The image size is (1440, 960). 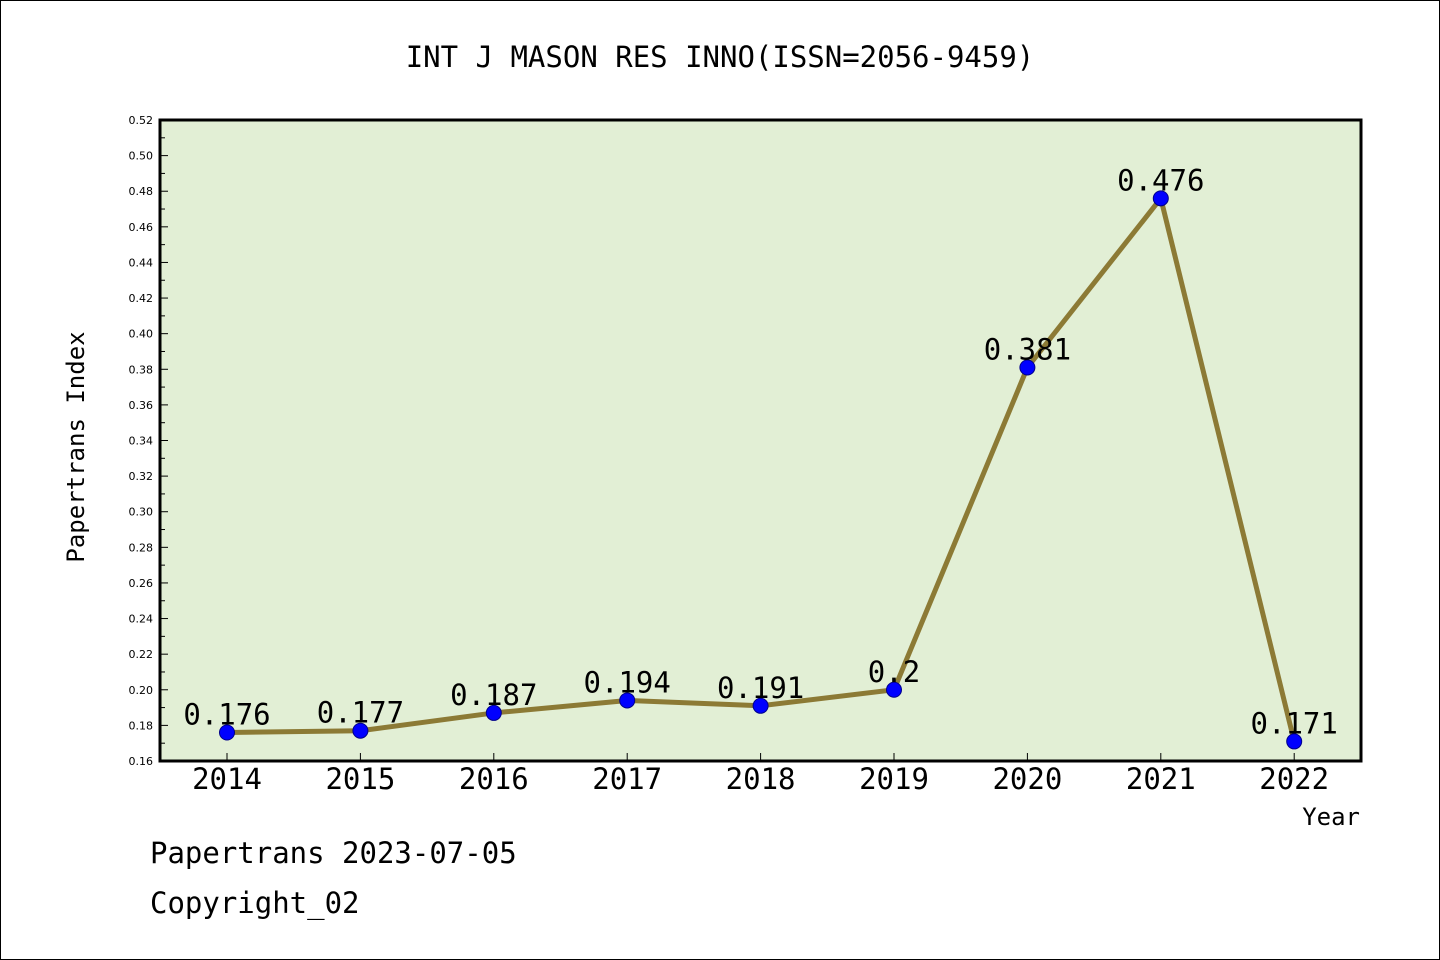 What do you see at coordinates (141, 690) in the screenshot?
I see `y-tick-label: 0.20` at bounding box center [141, 690].